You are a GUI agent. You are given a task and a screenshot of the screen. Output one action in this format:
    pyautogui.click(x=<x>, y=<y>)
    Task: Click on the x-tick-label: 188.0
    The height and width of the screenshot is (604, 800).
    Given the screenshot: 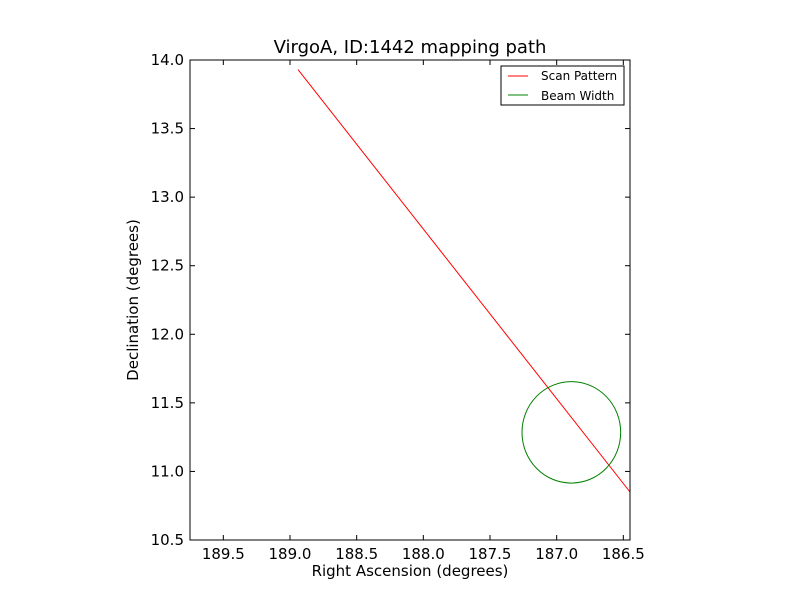 What is the action you would take?
    pyautogui.click(x=423, y=554)
    